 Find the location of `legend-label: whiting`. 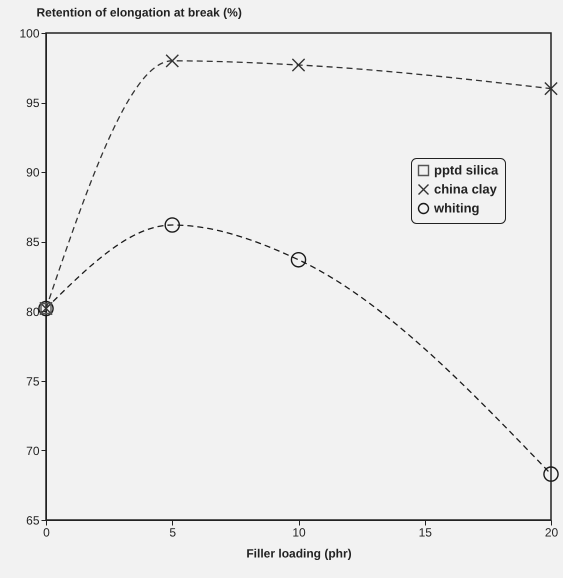

legend-label: whiting is located at coordinates (456, 208).